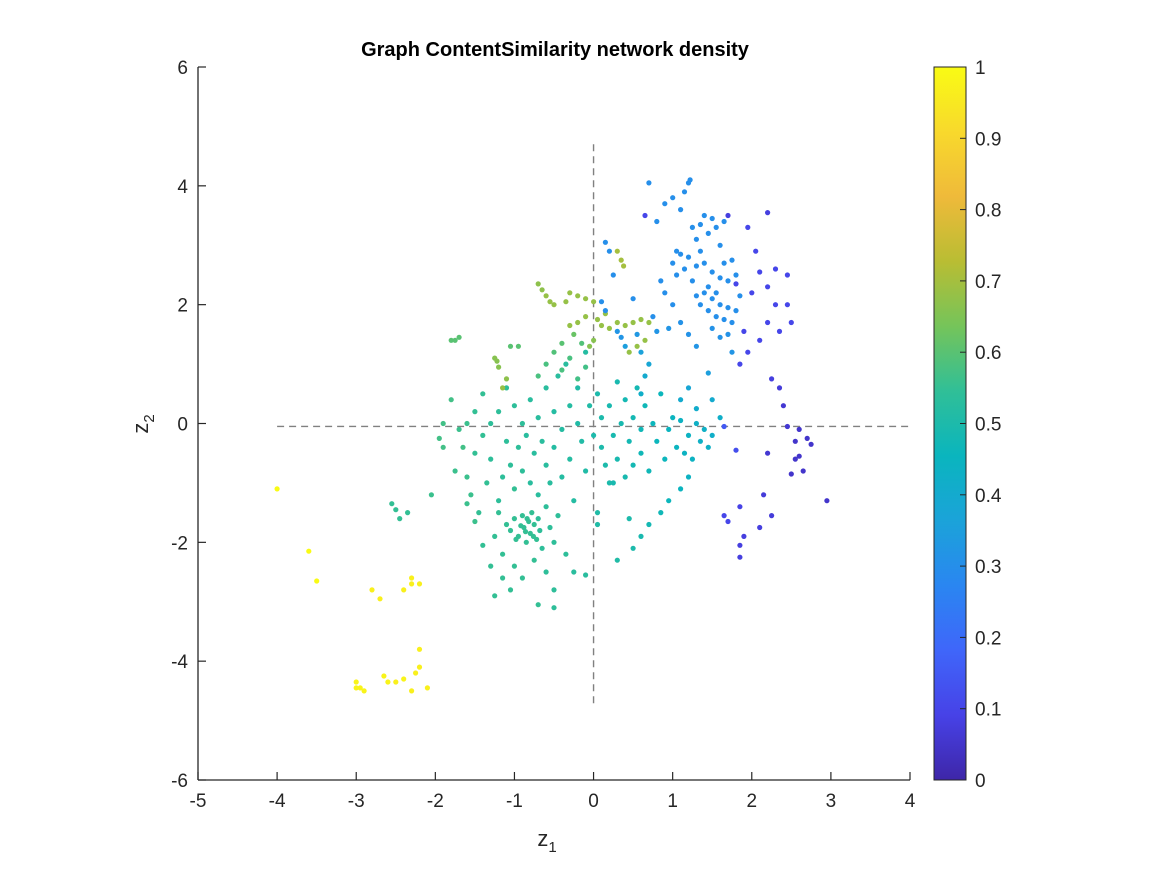  Describe the element at coordinates (188, 425) in the screenshot. I see `y-ticks: -6 -4 -2 0 2 4 6` at that location.